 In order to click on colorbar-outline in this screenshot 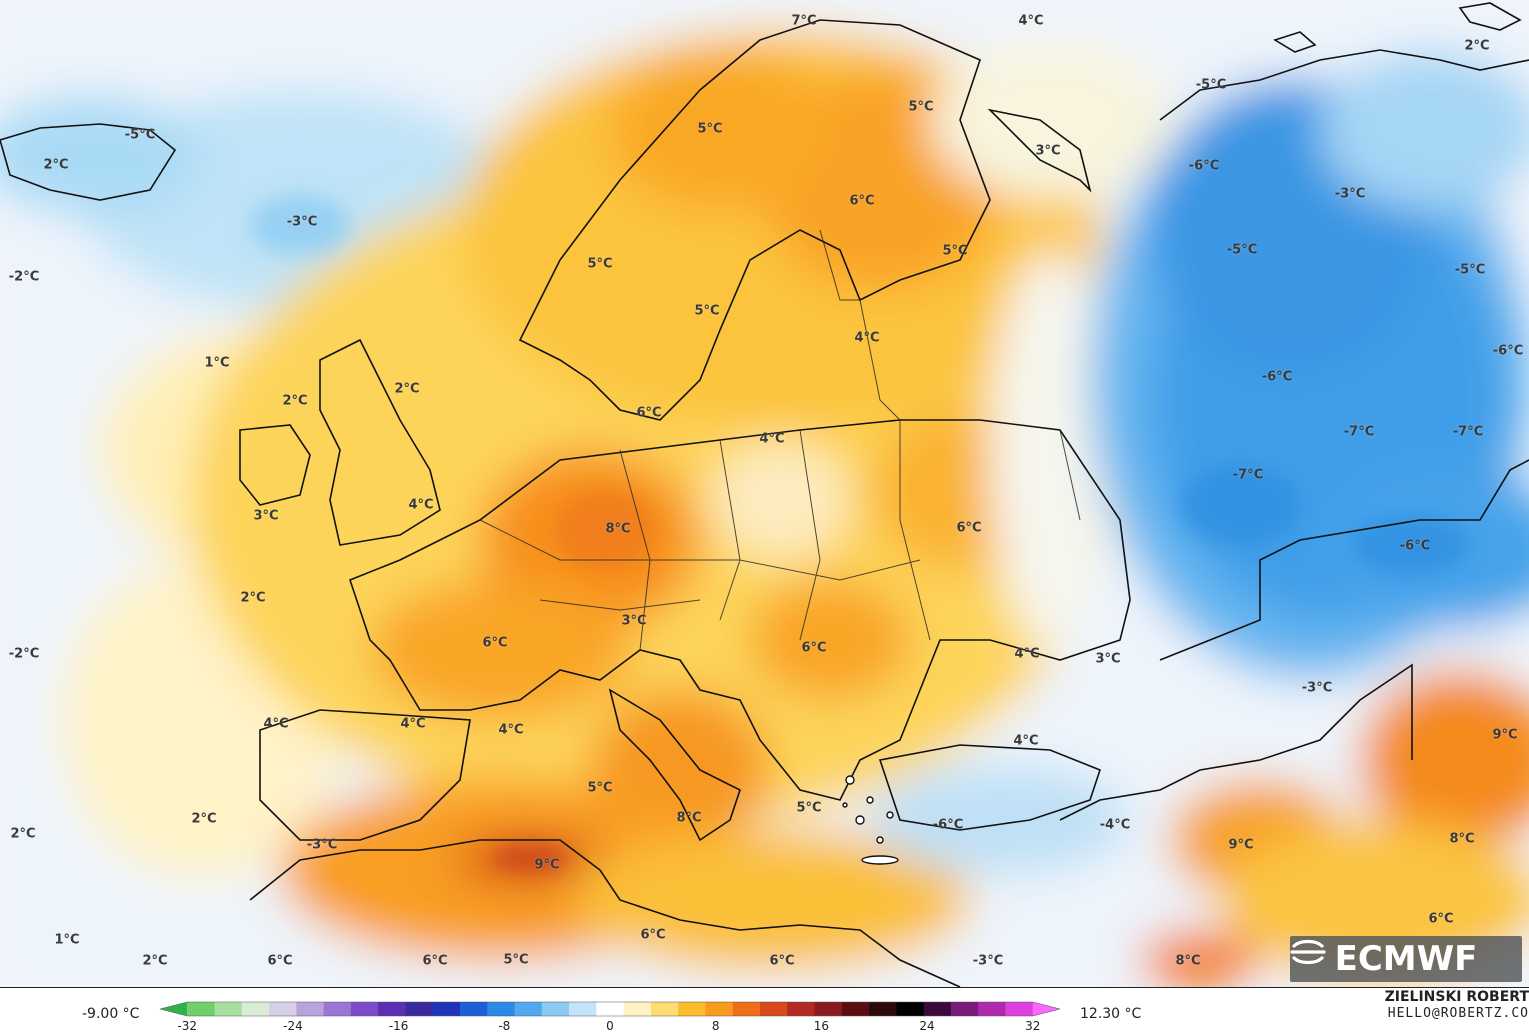, I will do `click(610, 1009)`.